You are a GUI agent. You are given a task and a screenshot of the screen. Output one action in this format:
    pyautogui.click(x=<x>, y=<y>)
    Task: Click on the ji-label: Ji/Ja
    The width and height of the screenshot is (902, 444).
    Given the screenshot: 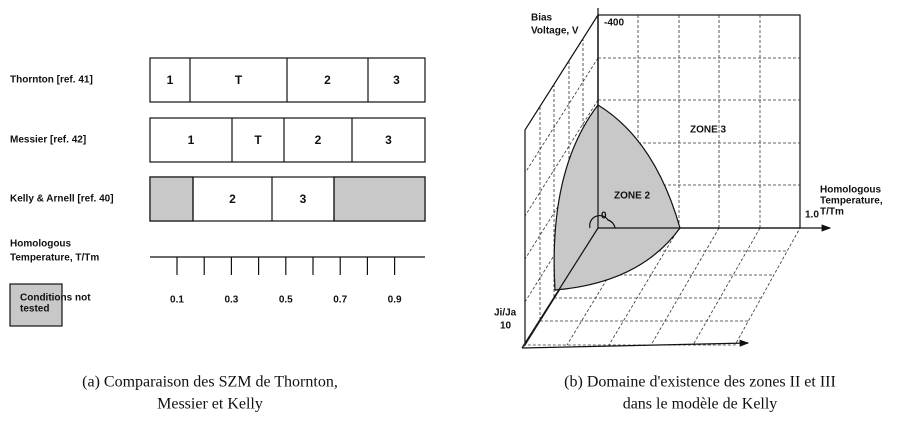 What is the action you would take?
    pyautogui.click(x=505, y=313)
    